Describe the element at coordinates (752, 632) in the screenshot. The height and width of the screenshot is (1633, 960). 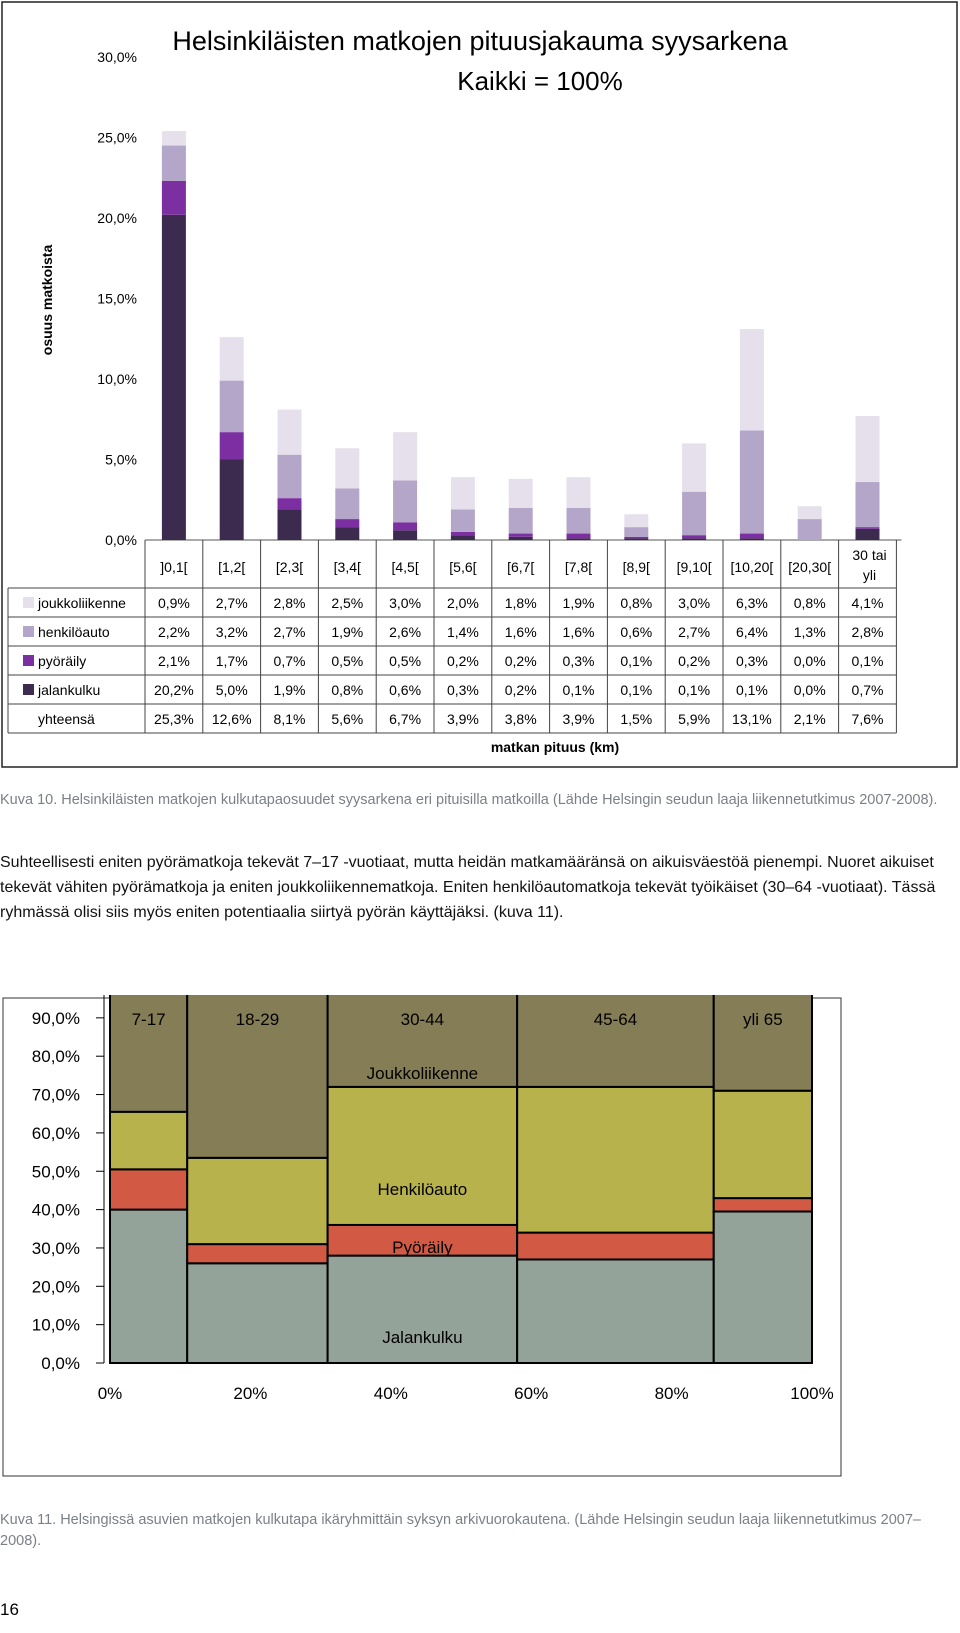
I see `chart1-data-label: 6,4%` at that location.